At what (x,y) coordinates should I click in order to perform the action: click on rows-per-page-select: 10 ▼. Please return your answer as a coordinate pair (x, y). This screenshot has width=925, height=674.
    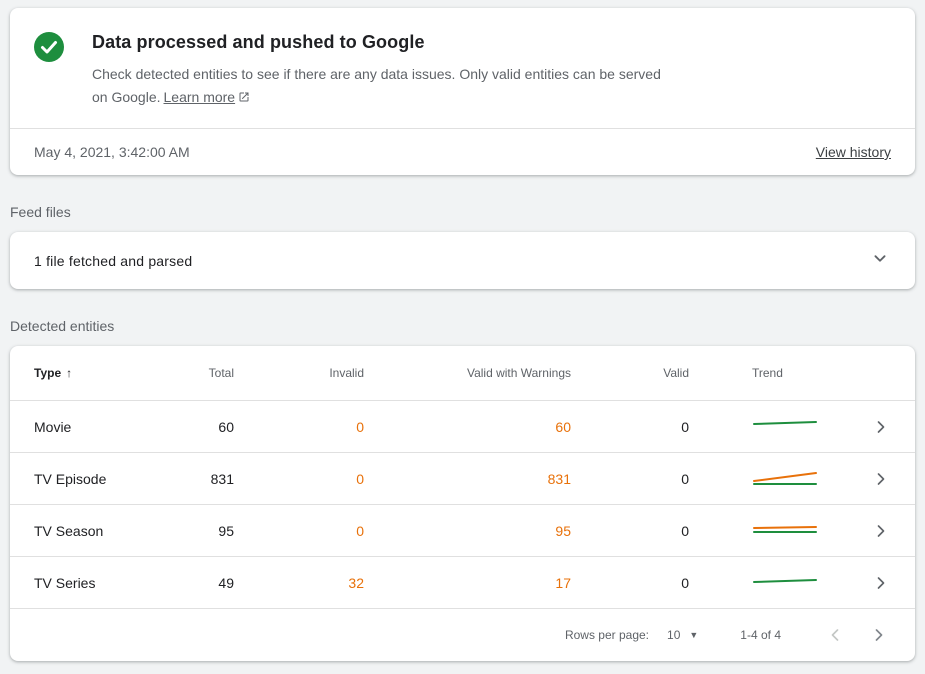
    Looking at the image, I should click on (682, 635).